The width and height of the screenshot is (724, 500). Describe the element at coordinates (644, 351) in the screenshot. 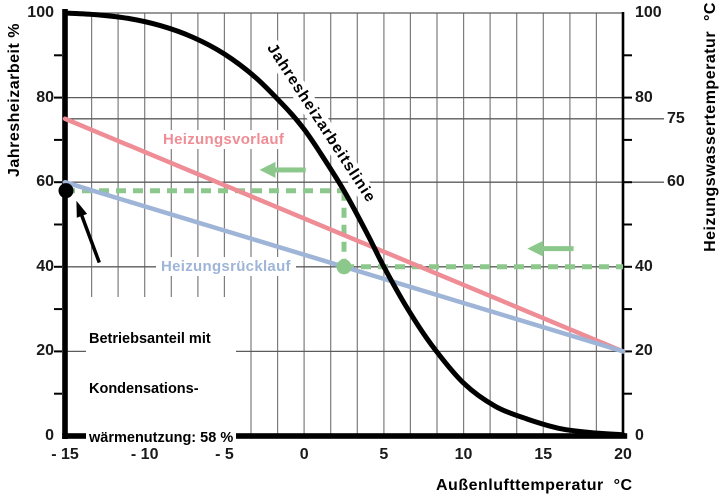

I see `y-right-tick-label-20: 20` at that location.